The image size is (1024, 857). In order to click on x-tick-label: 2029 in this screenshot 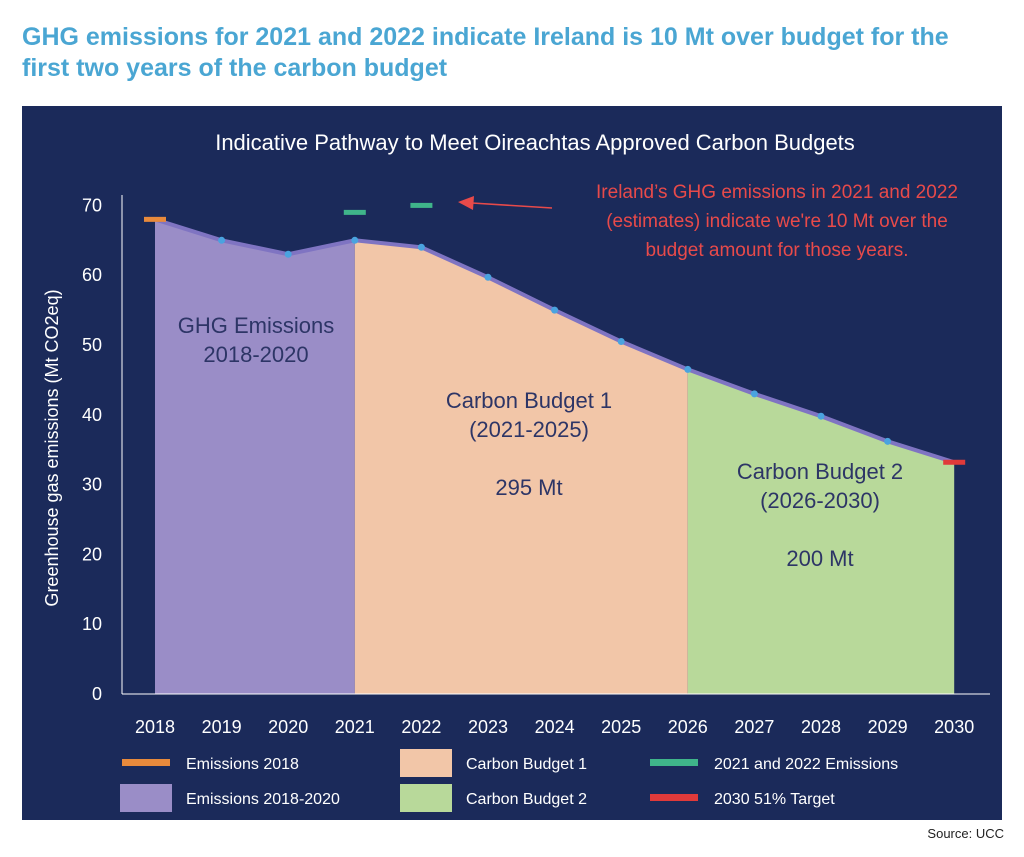, I will do `click(888, 727)`.